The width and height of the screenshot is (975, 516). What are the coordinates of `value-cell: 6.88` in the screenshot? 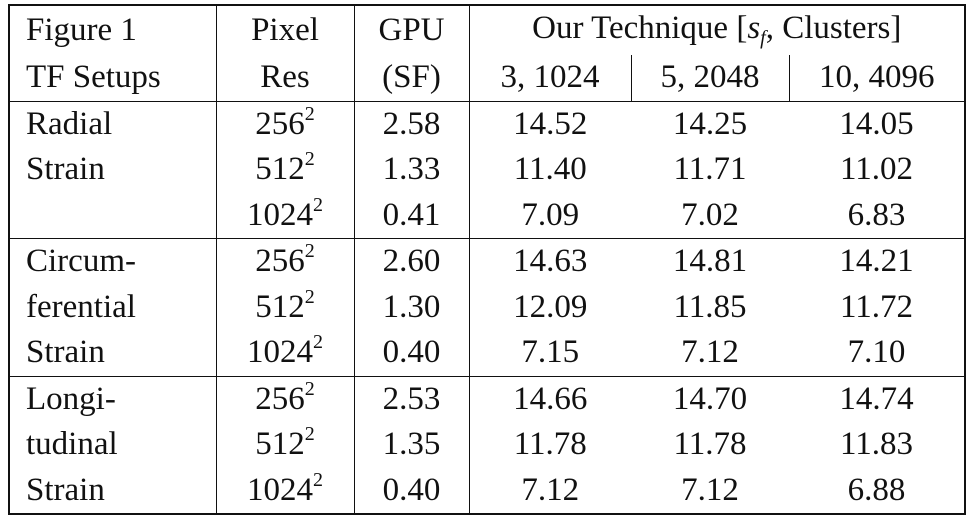 It's located at (876, 489).